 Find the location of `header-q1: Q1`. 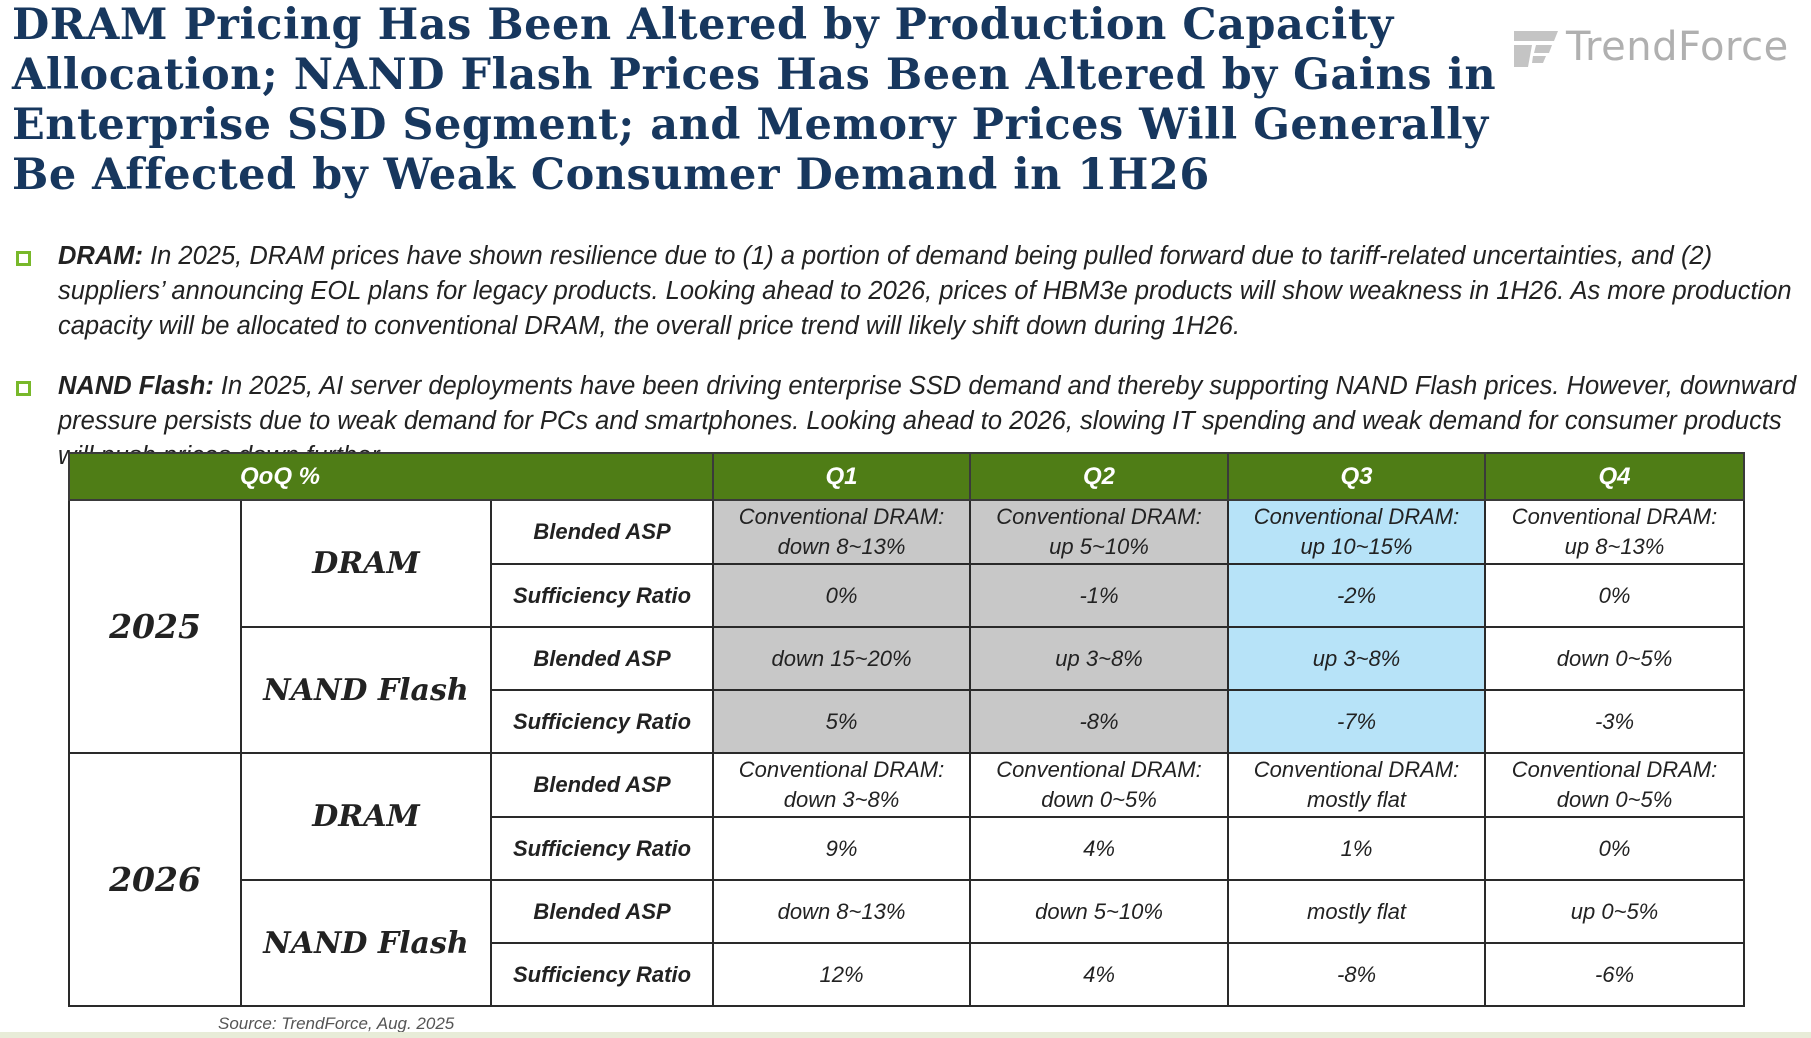

header-q1: Q1 is located at coordinates (842, 476).